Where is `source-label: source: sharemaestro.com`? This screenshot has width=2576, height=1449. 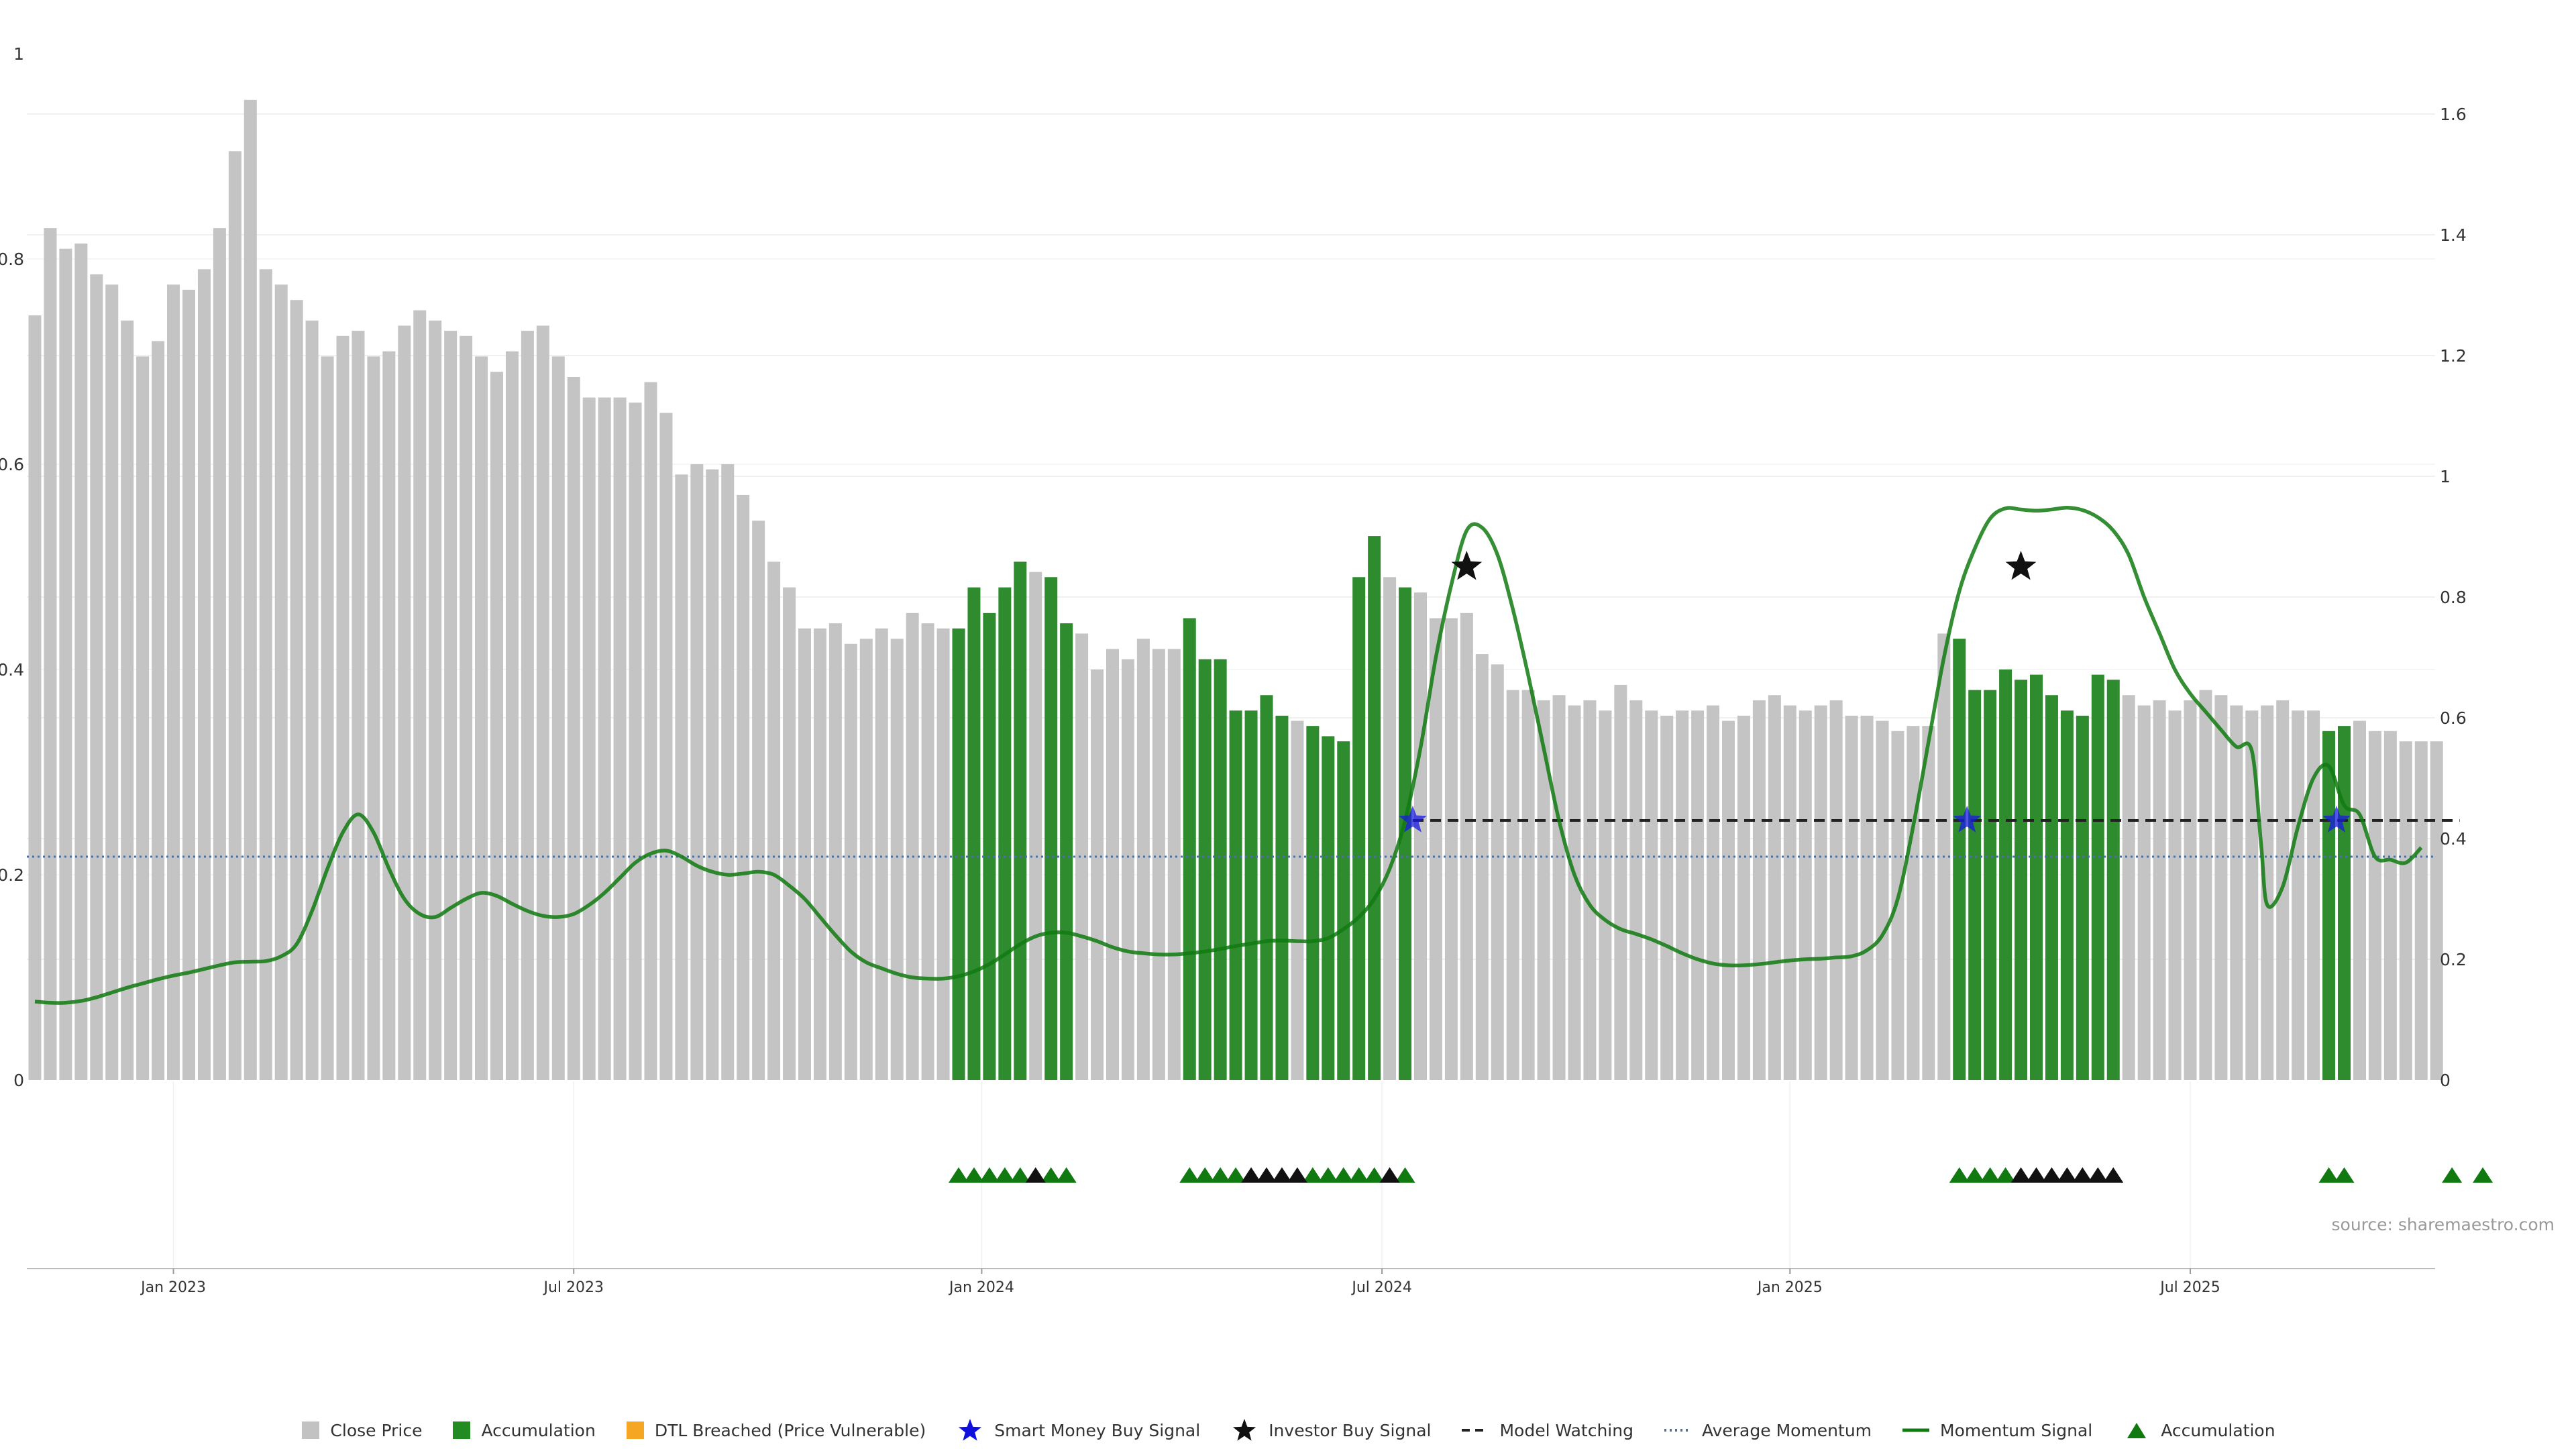
source-label: source: sharemaestro.com is located at coordinates (2443, 1224).